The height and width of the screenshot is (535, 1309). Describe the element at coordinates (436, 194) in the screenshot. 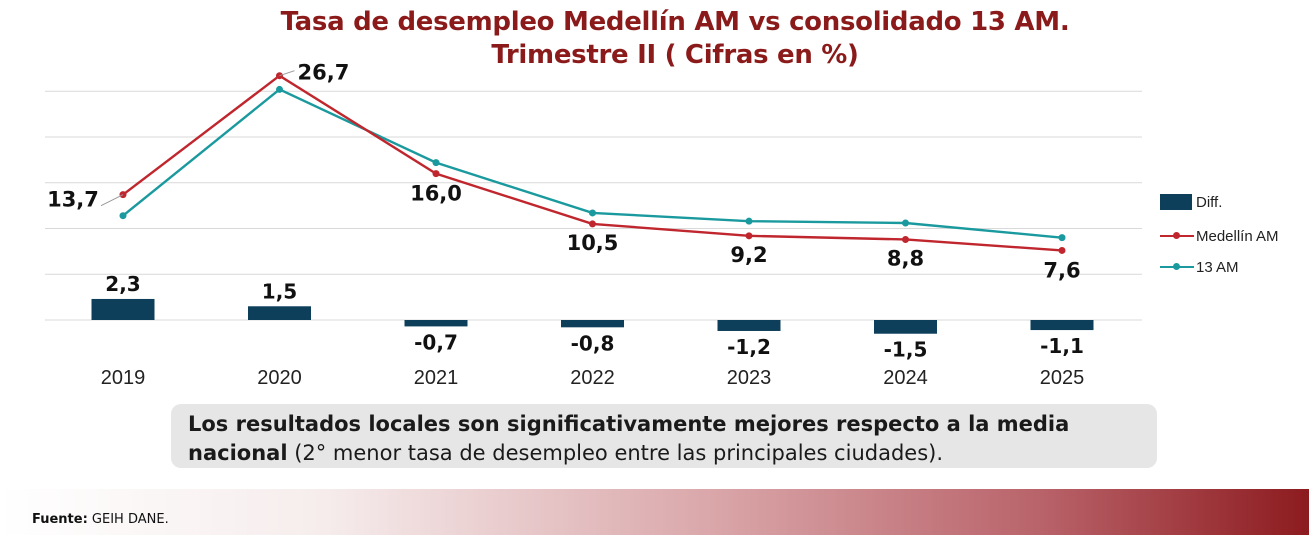

I see `label-medellin-2021: 16,0` at that location.